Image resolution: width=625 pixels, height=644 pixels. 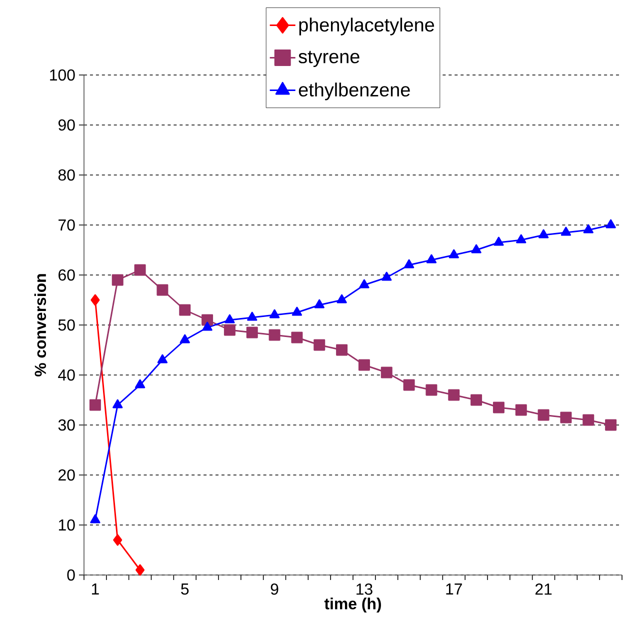 What do you see at coordinates (66, 525) in the screenshot?
I see `y-tick-label: 10` at bounding box center [66, 525].